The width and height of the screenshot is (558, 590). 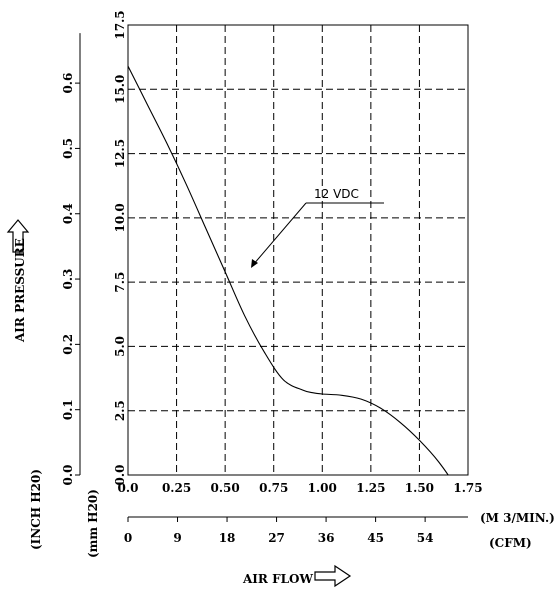 What do you see at coordinates (36, 509) in the screenshot?
I see `y-units-inch: (INCH H20)` at bounding box center [36, 509].